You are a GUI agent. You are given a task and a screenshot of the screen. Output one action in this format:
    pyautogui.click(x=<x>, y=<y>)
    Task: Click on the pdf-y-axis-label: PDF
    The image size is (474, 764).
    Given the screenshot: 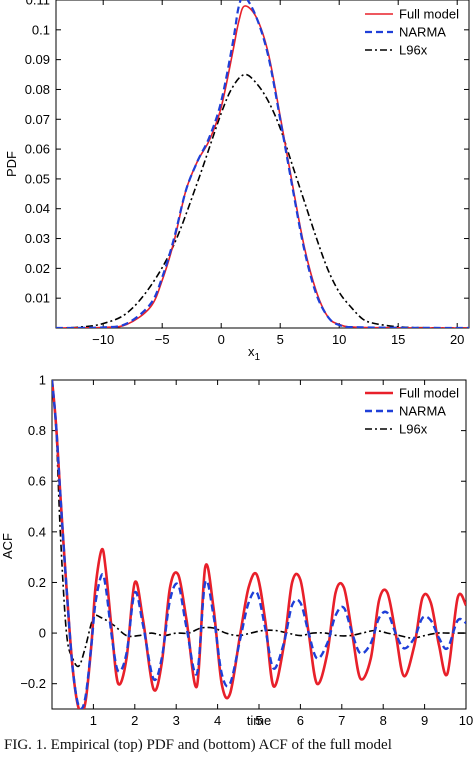 What is the action you would take?
    pyautogui.click(x=11, y=164)
    